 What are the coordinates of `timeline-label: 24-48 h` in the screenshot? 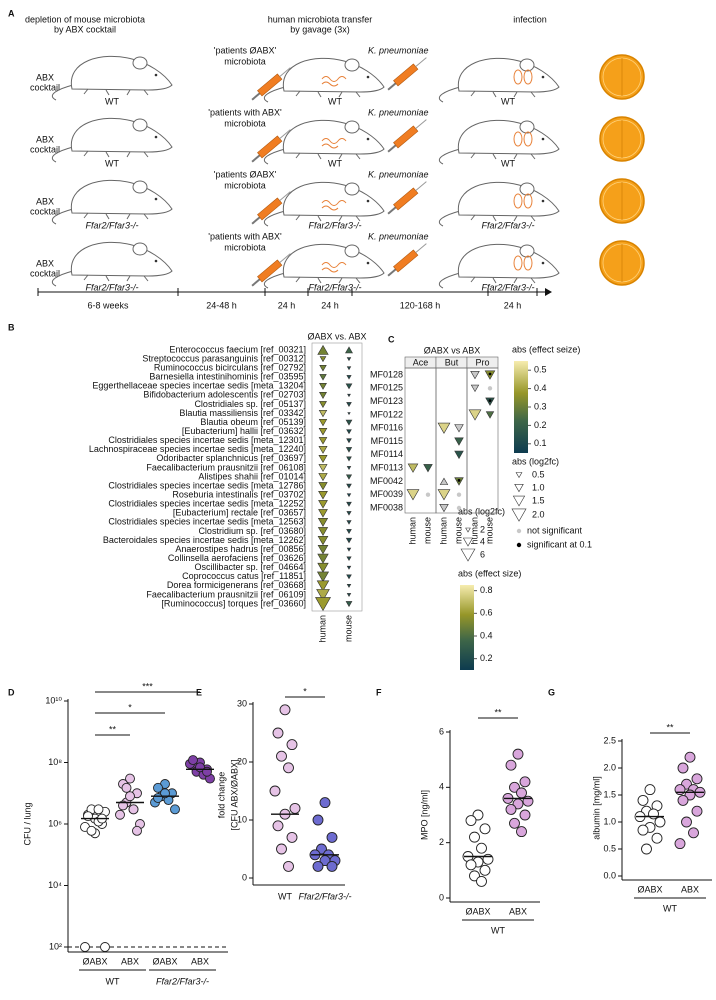 It's located at (221, 305).